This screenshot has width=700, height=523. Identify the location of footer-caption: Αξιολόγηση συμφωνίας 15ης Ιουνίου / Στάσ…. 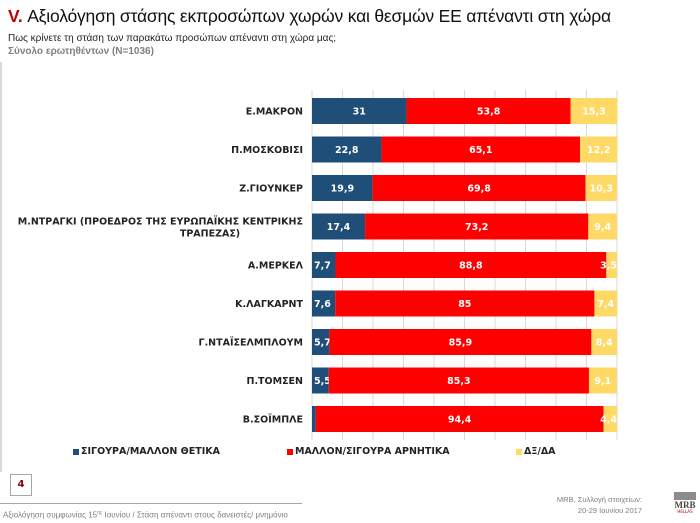
(145, 515).